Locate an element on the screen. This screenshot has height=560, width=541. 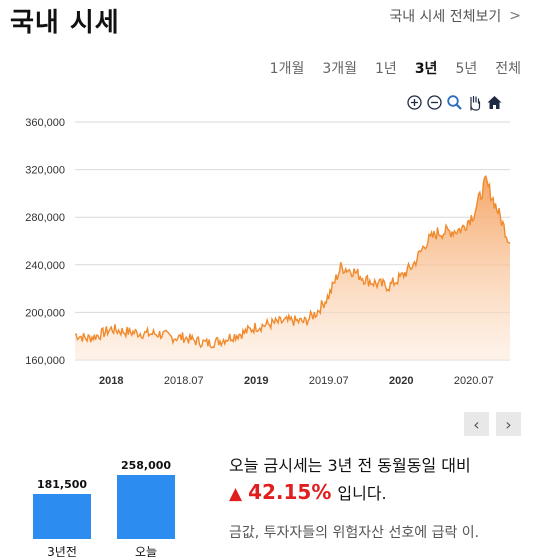
zoom-in-icon is located at coordinates (414, 102).